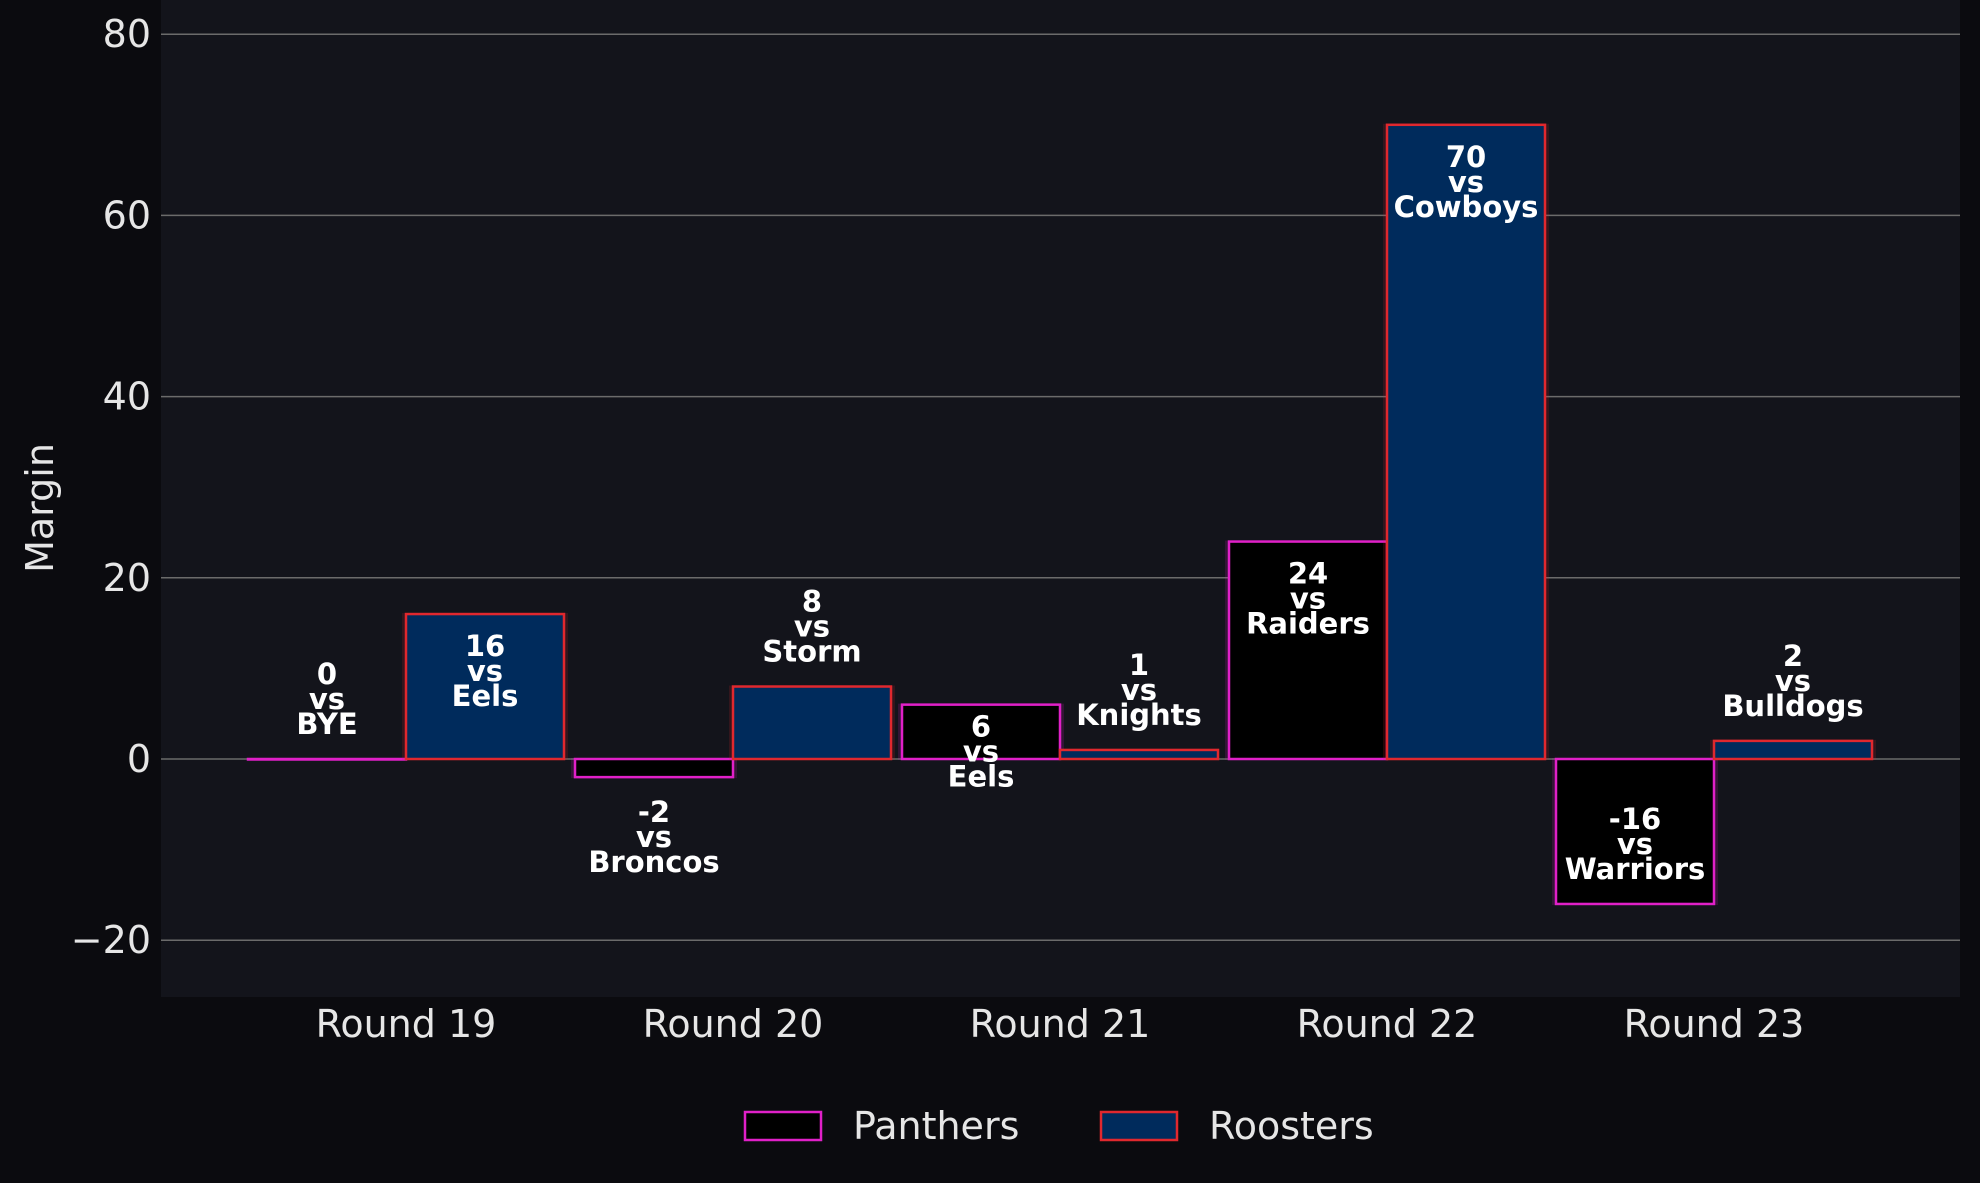 The image size is (1980, 1183). I want to click on bar-label-line: 2, so click(1793, 656).